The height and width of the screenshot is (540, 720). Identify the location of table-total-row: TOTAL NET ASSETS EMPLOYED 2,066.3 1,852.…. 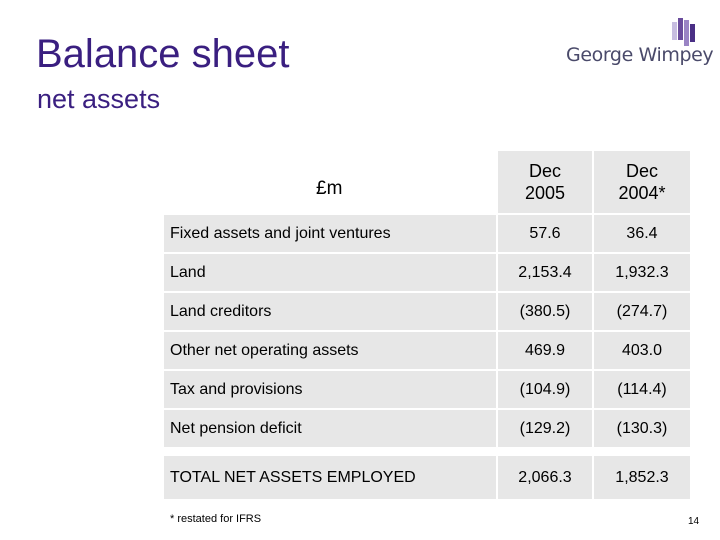
(427, 477).